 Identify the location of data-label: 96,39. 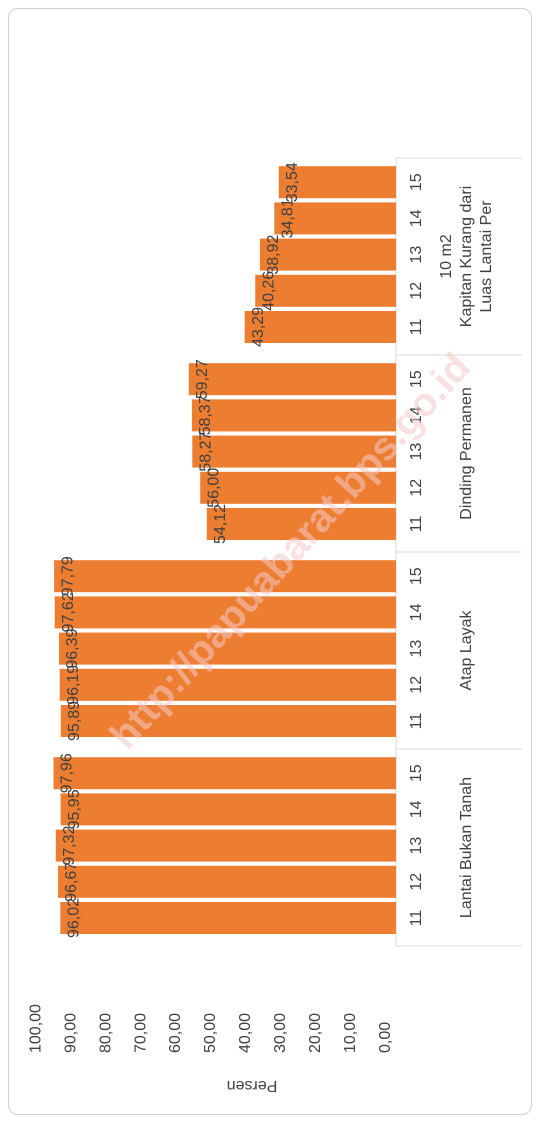
(72, 648).